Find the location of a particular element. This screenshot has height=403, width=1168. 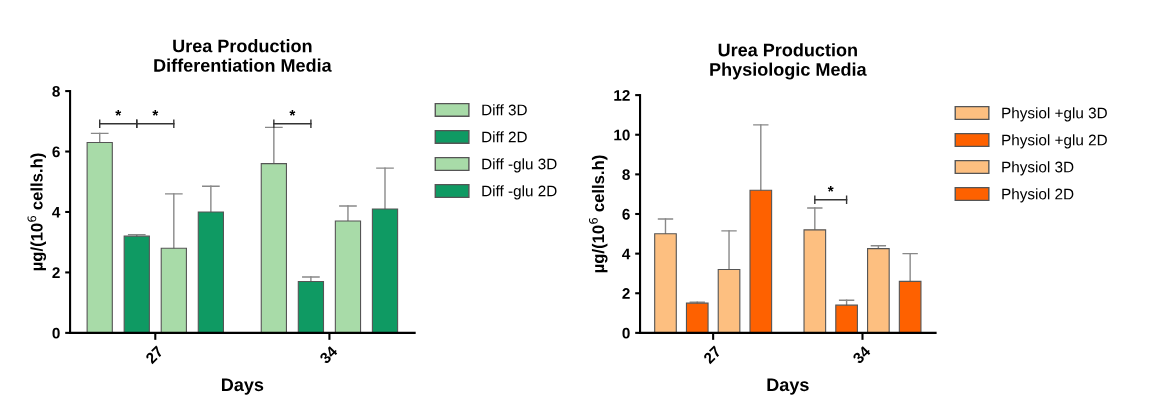

legend-label: Physiol 3D is located at coordinates (1038, 168).